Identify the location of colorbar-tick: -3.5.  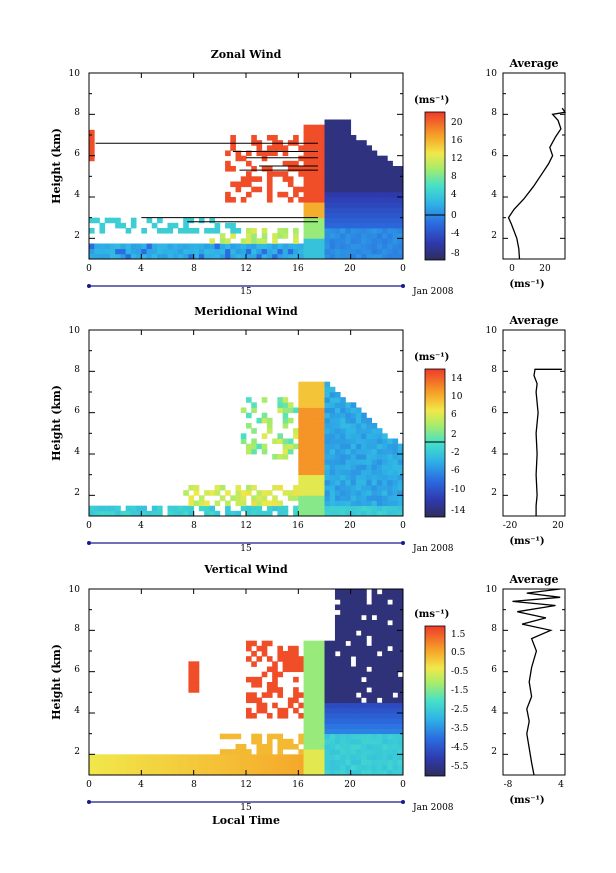
(460, 729).